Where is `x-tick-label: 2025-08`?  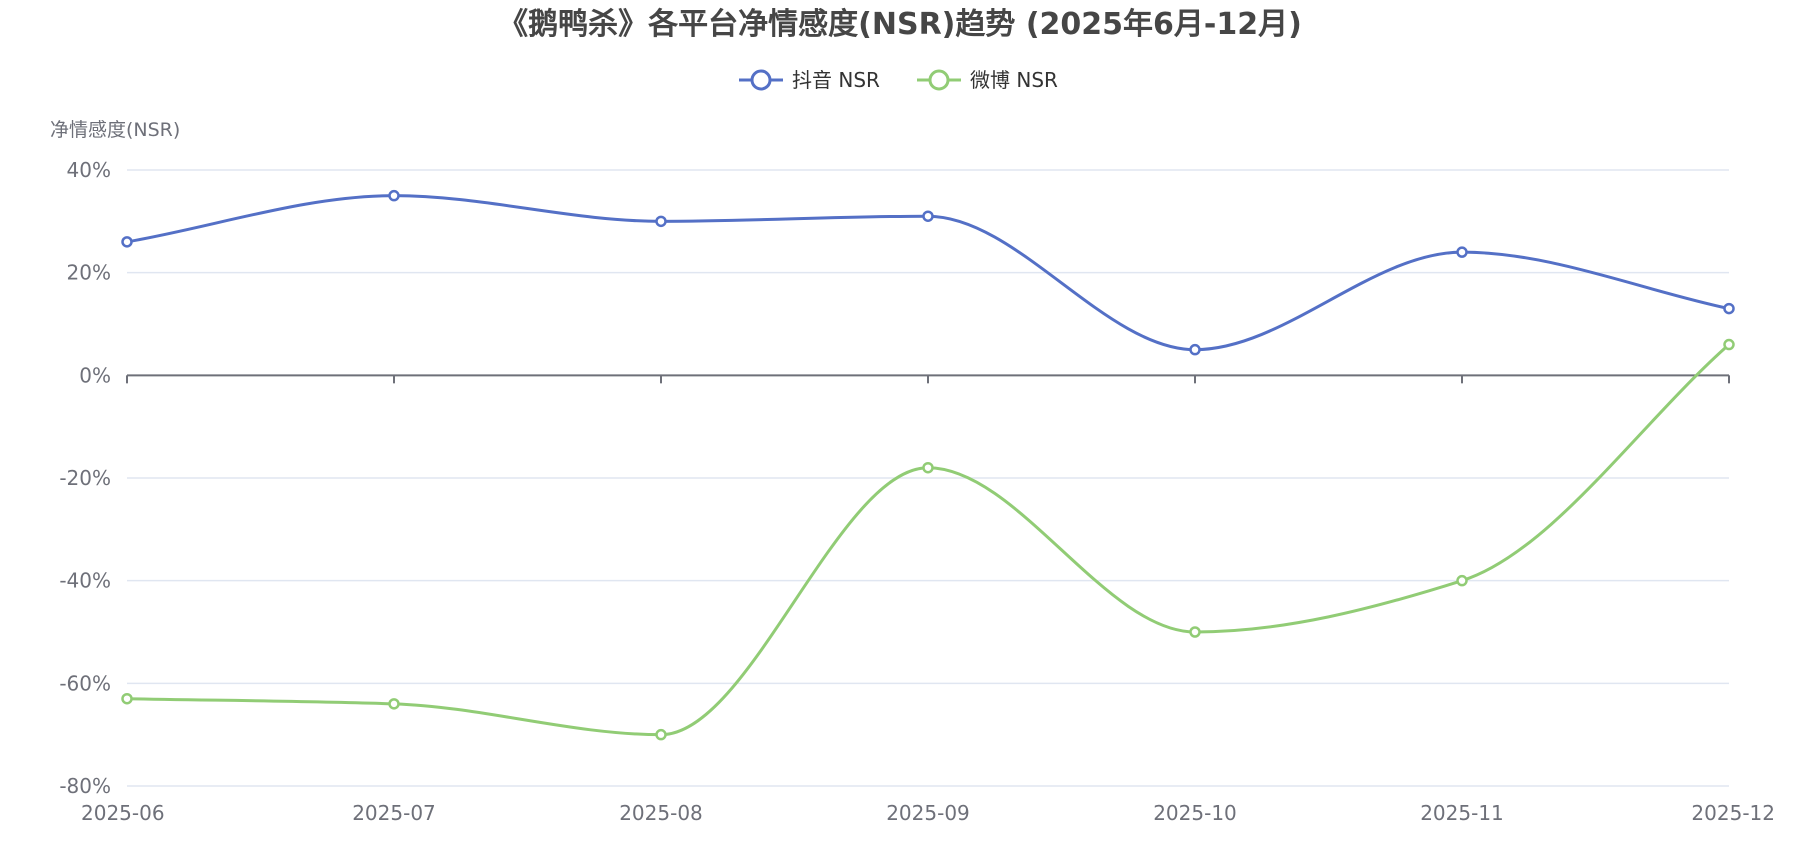 x-tick-label: 2025-08 is located at coordinates (661, 813).